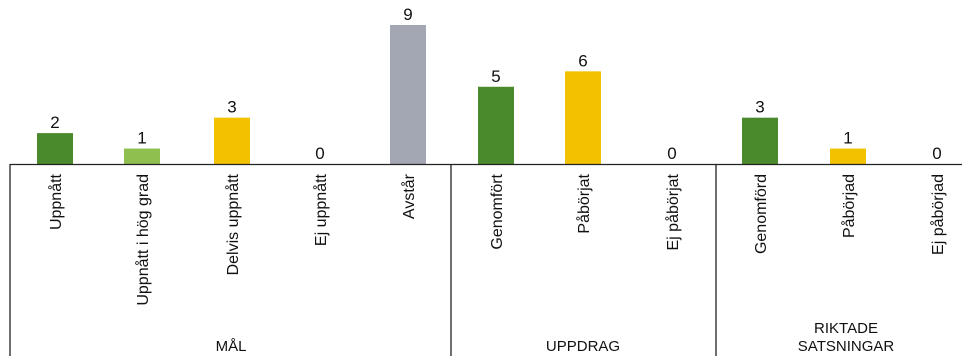 This screenshot has height=360, width=967. What do you see at coordinates (936, 153) in the screenshot?
I see `value-label-10: 0` at bounding box center [936, 153].